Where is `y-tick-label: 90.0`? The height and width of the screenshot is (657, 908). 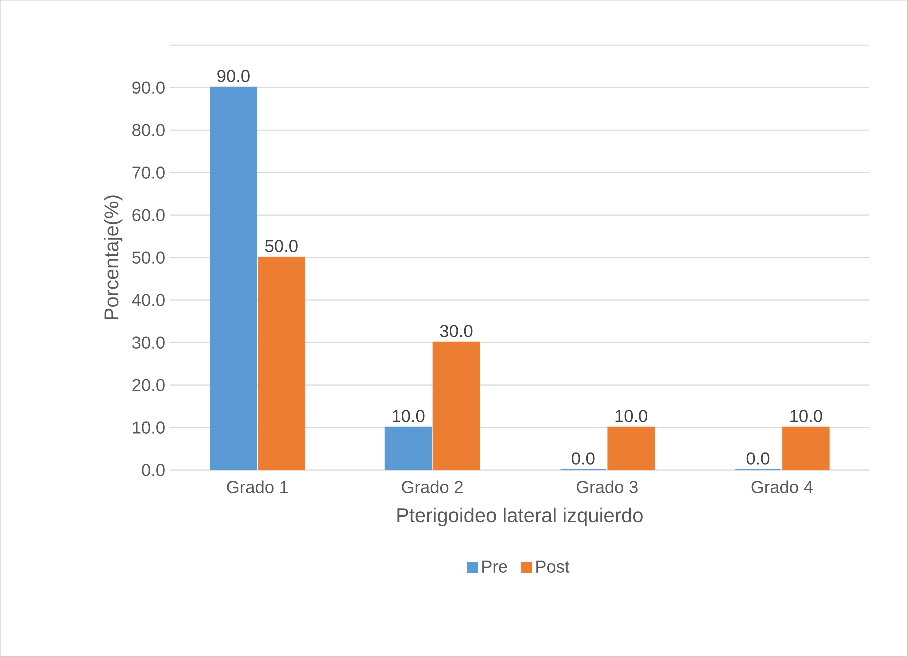 y-tick-label: 90.0 is located at coordinates (148, 88).